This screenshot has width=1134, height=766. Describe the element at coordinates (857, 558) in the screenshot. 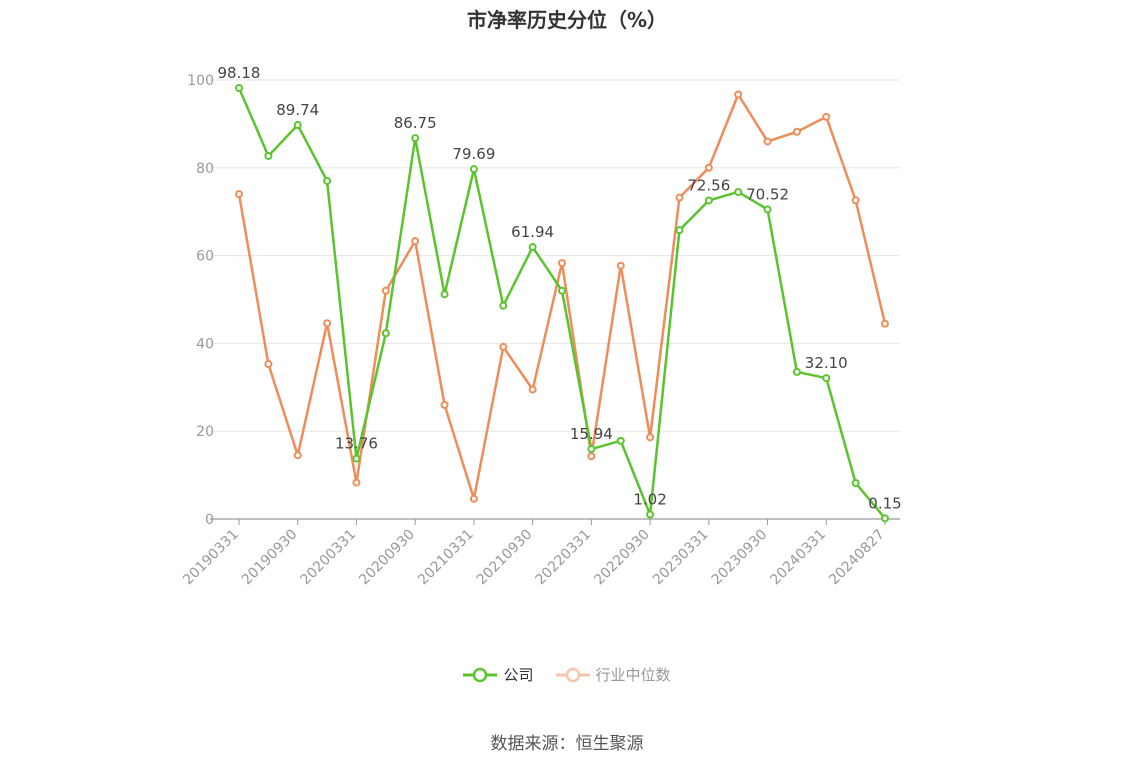

I see `x-tick-label: 20240827` at that location.